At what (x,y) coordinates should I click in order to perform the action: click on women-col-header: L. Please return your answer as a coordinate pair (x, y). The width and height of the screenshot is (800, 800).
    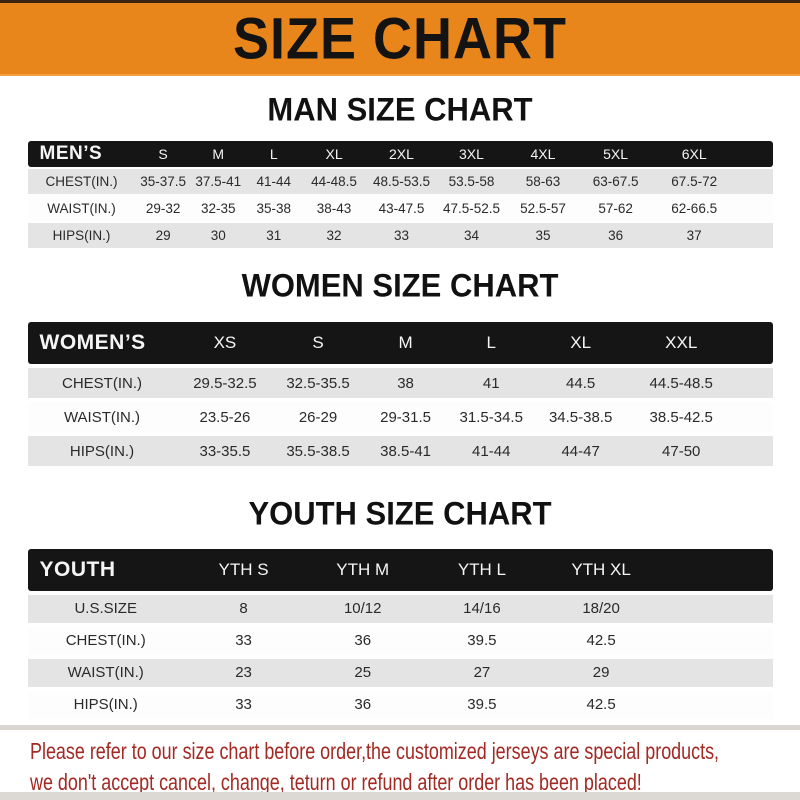
    Looking at the image, I should click on (491, 343).